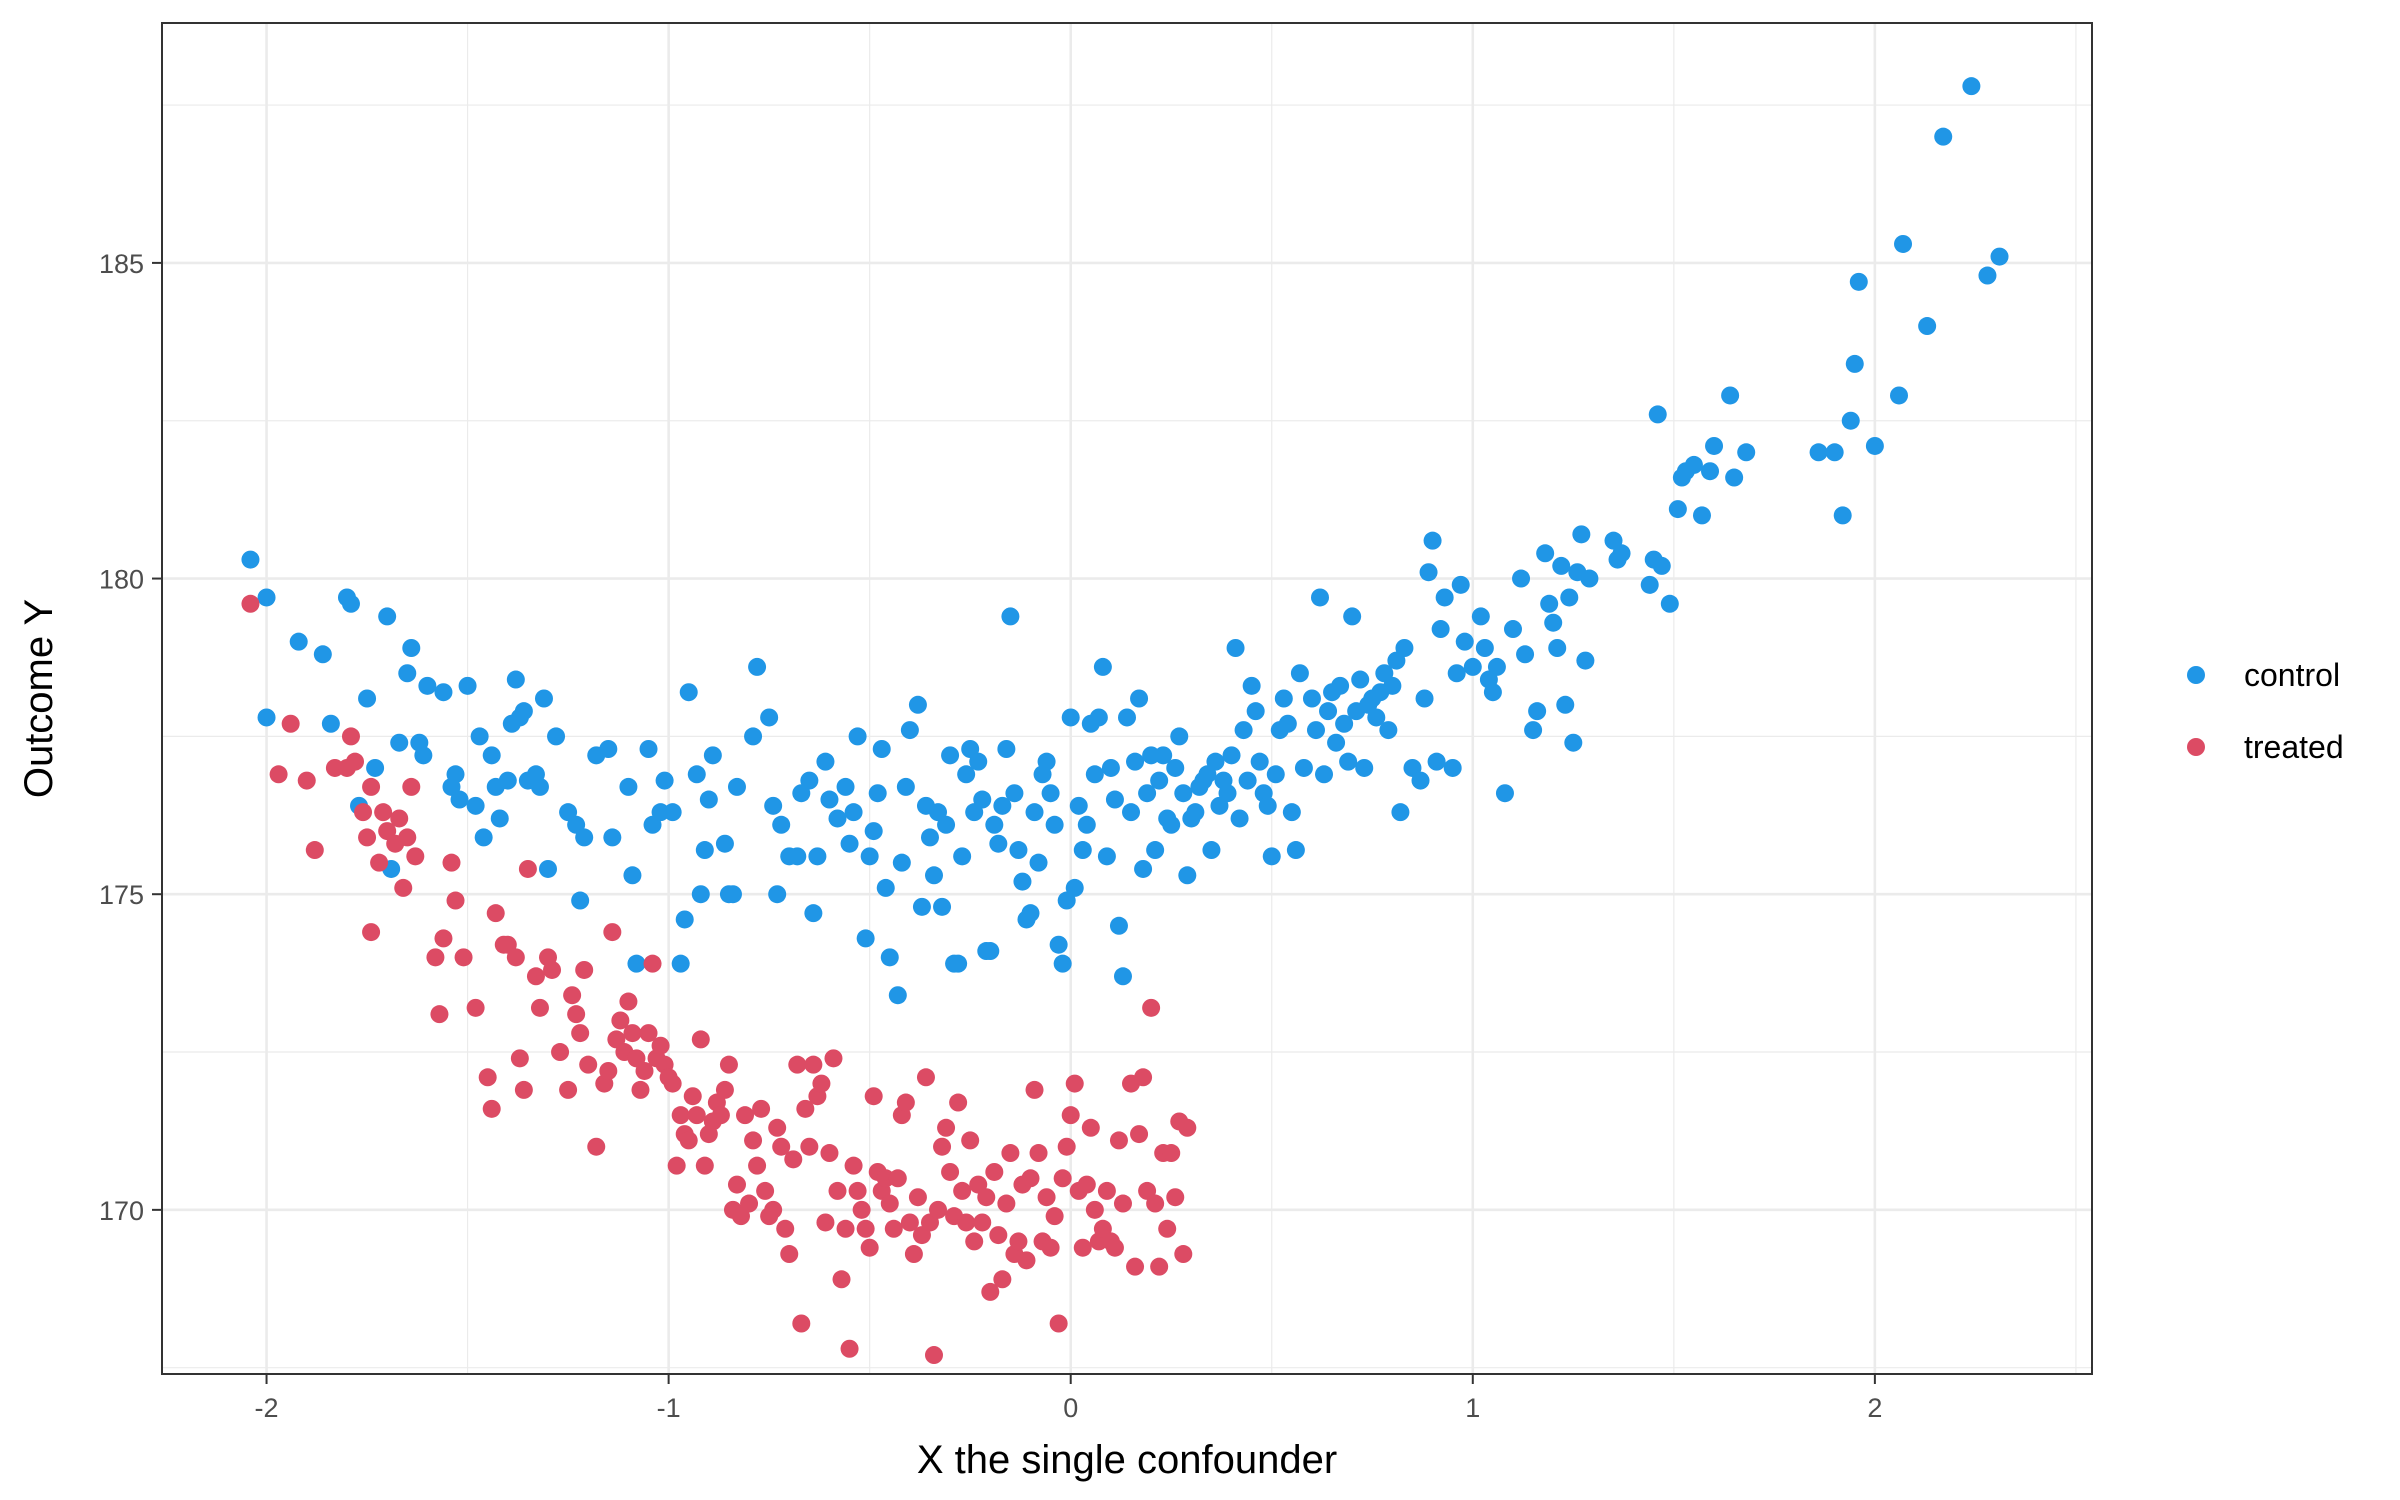 Image resolution: width=2400 pixels, height=1500 pixels. I want to click on y-axis-ticks: 170 175 180 185, so click(130, 737).